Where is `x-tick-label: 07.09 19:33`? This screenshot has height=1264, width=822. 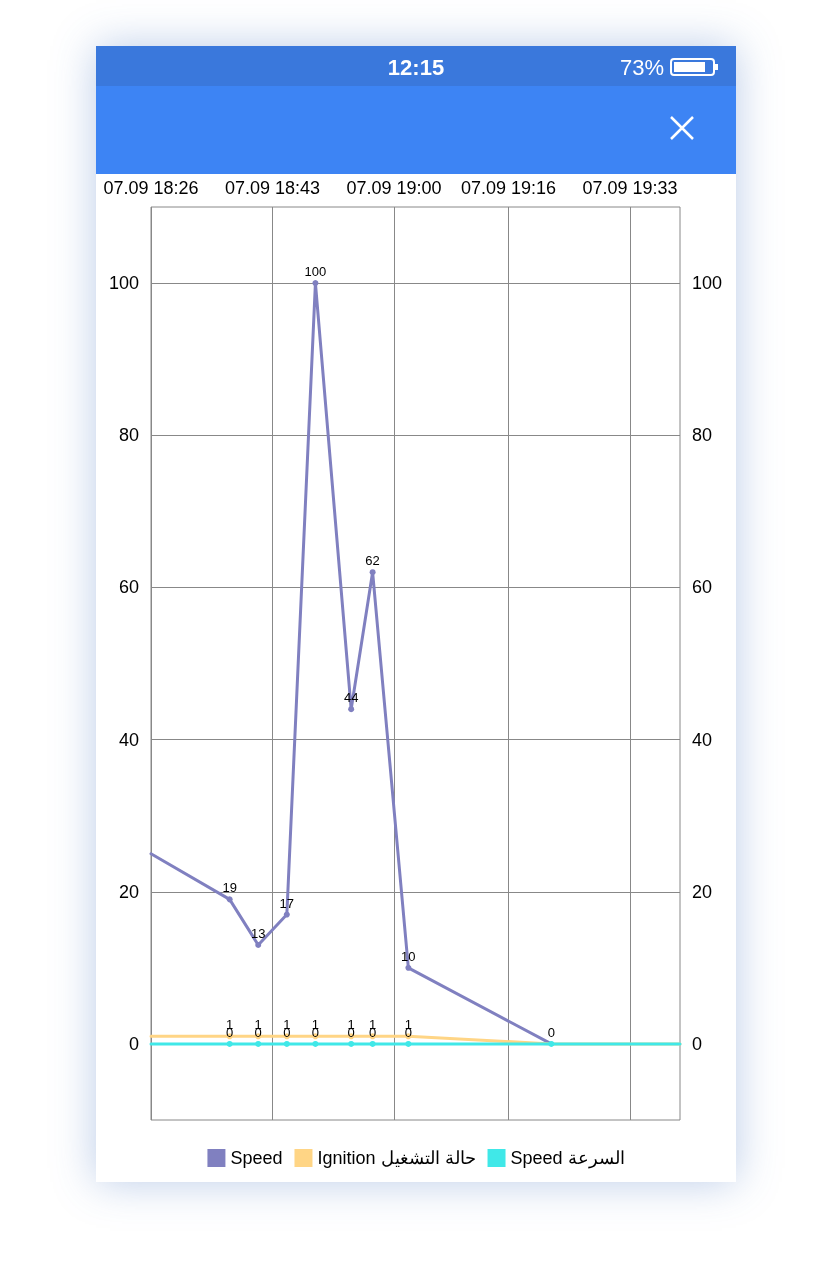
x-tick-label: 07.09 19:33 is located at coordinates (630, 188).